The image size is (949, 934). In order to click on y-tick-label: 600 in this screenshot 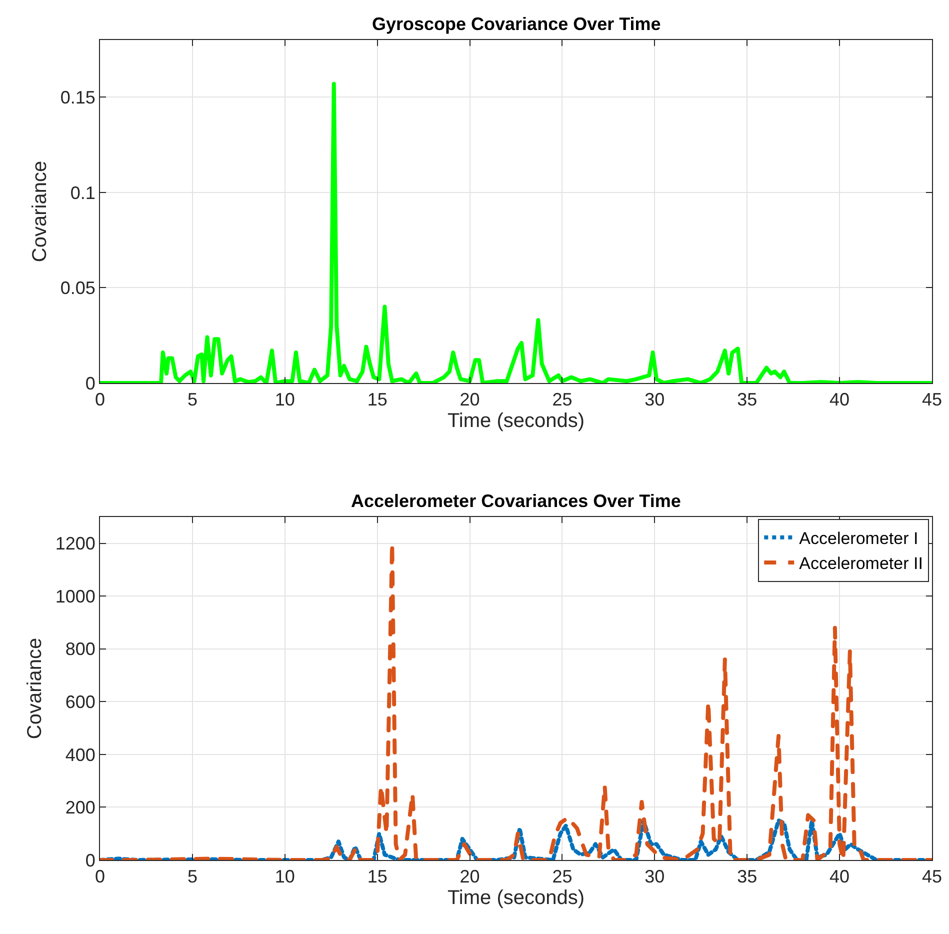, I will do `click(80, 702)`.